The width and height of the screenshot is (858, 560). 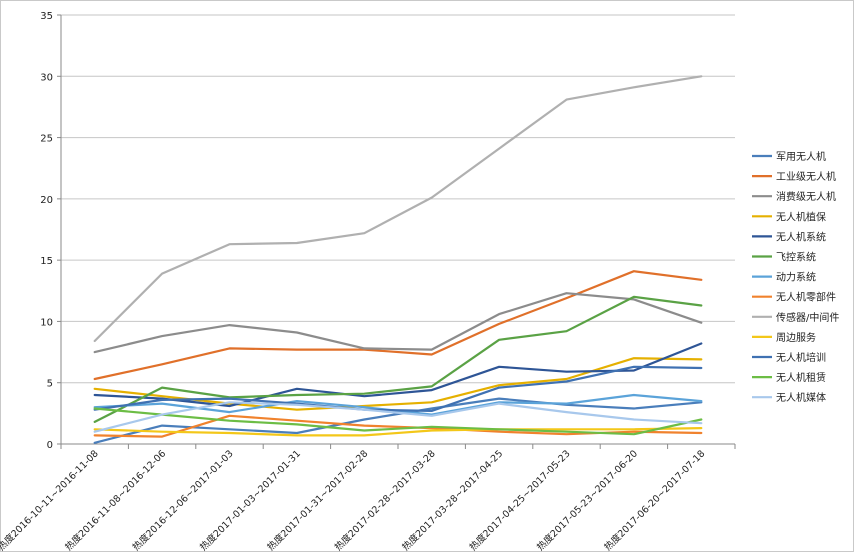 What do you see at coordinates (801, 377) in the screenshot?
I see `legend-label: 无人机租赁` at bounding box center [801, 377].